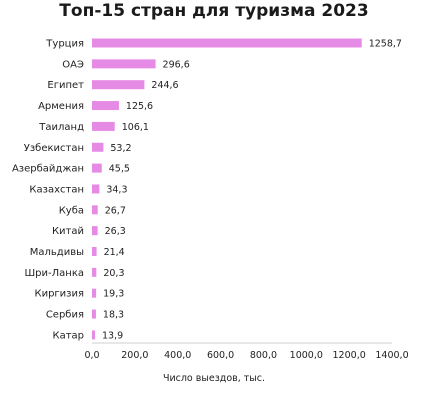 The image size is (428, 400). I want to click on chart-title: Топ-15 стран для туризма 2023, so click(214, 11).